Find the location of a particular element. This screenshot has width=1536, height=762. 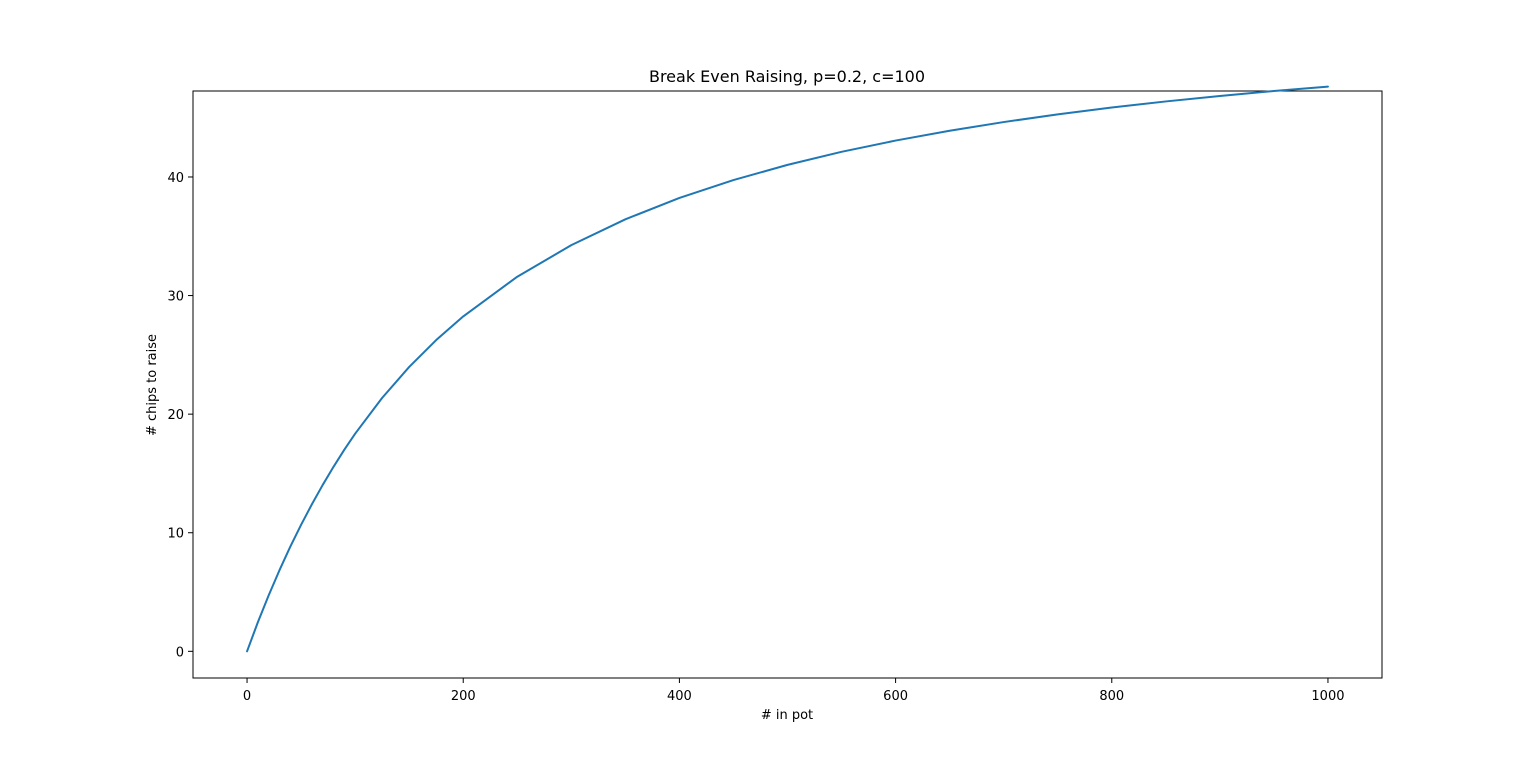

x-tick-label: 1000 is located at coordinates (1327, 696).